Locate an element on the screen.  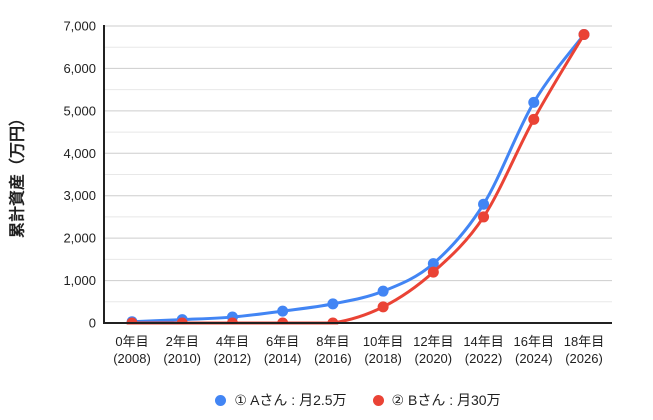
x-tick-label: 0年目(2008) is located at coordinates (132, 350).